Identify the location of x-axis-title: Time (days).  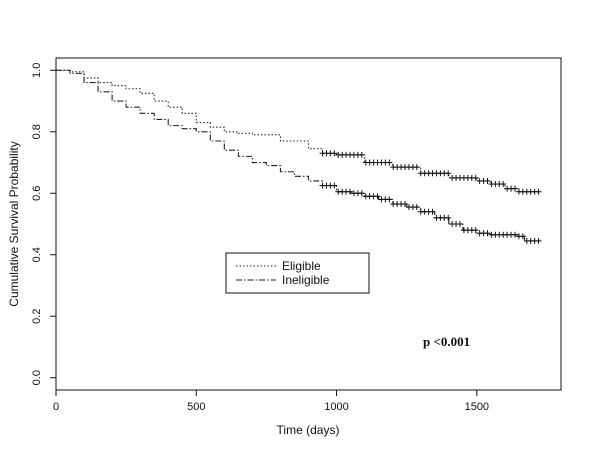
(308, 430).